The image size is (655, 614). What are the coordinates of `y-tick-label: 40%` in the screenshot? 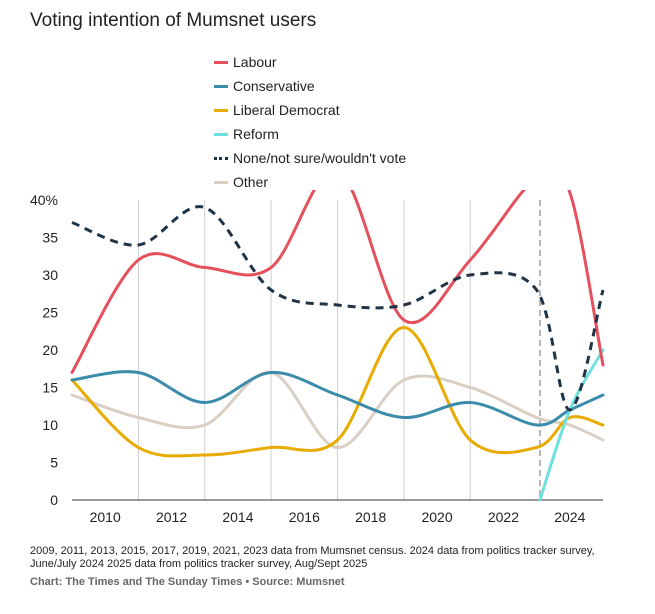 It's located at (44, 200).